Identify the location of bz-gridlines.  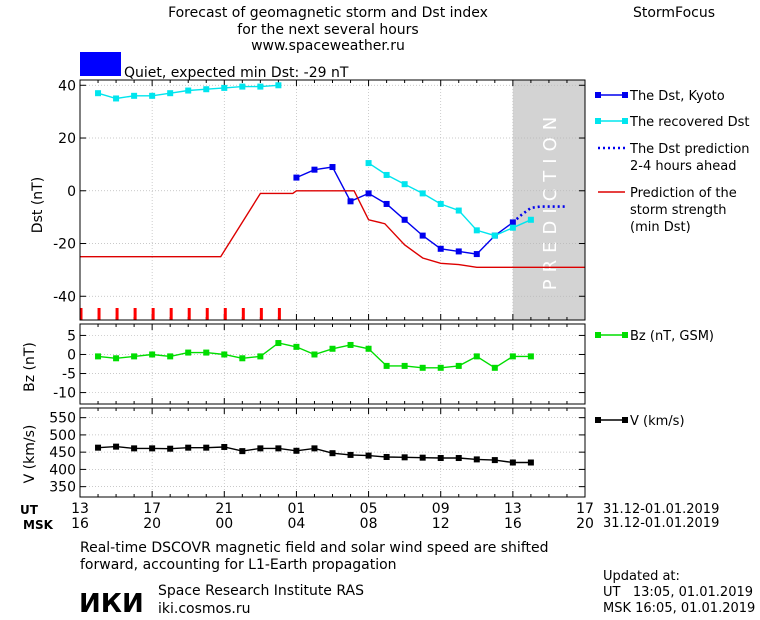
(332, 364).